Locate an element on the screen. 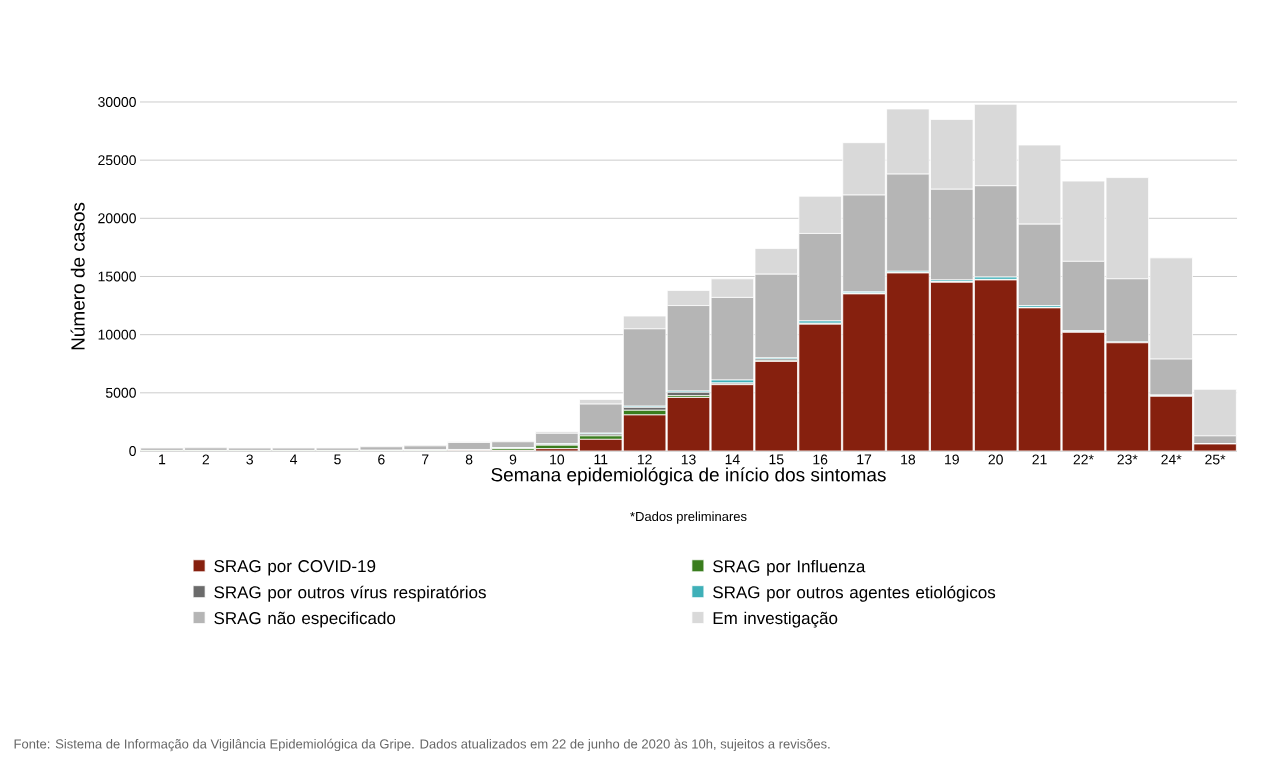 Image resolution: width=1287 pixels, height=765 pixels. y-tick-label: 20000 is located at coordinates (117, 218).